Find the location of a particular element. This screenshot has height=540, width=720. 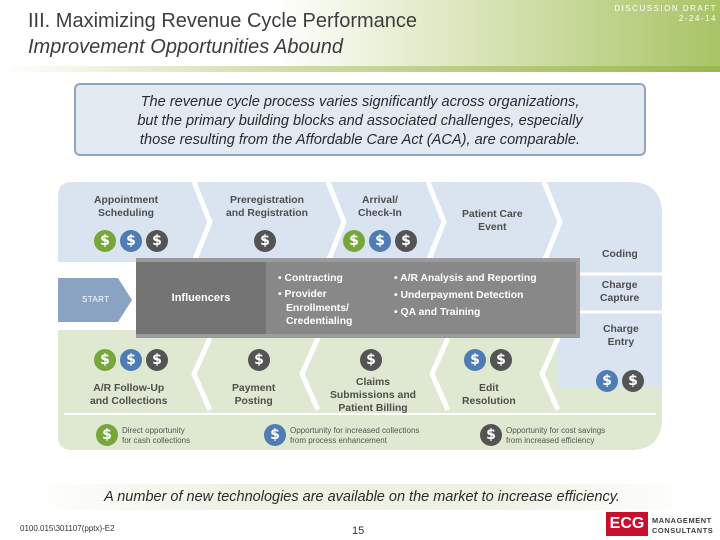

step-label: Scheduling is located at coordinates (126, 213).